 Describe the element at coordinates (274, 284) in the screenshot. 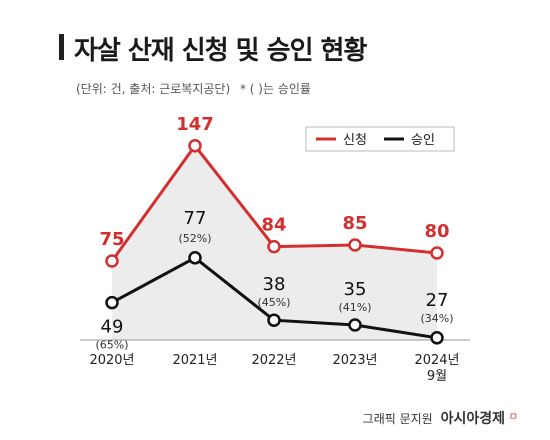

I see `data-label-approved-2: 38` at that location.